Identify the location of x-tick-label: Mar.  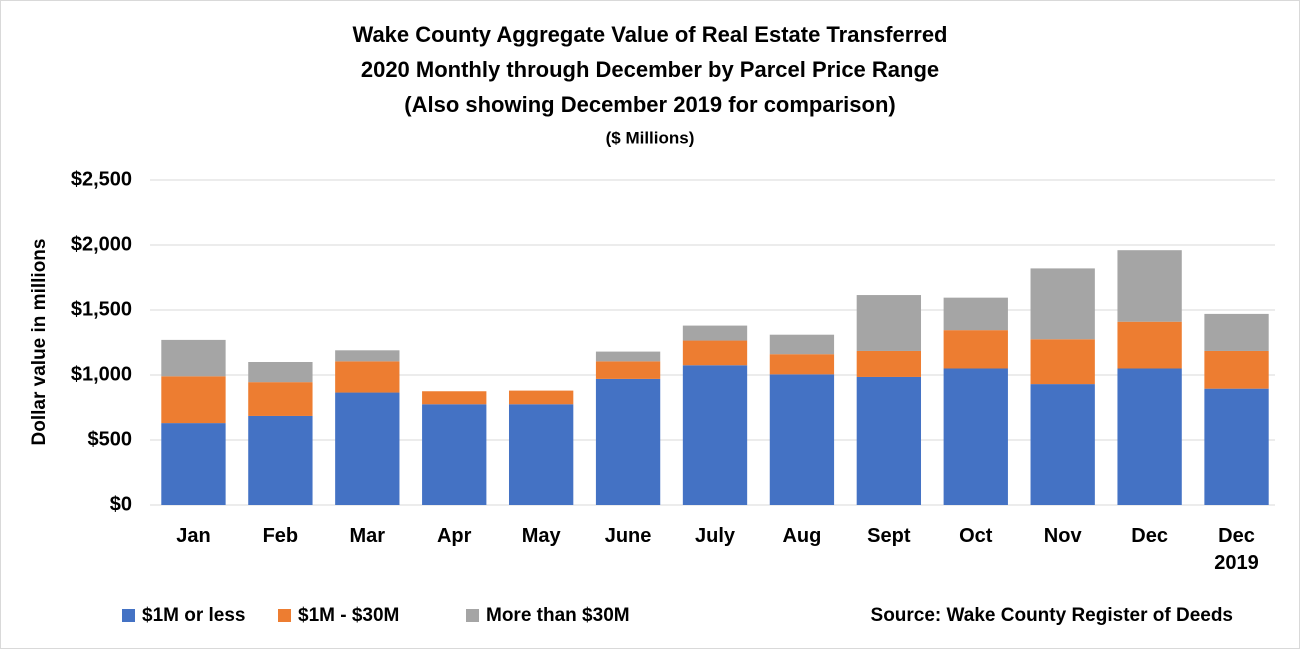
(367, 536).